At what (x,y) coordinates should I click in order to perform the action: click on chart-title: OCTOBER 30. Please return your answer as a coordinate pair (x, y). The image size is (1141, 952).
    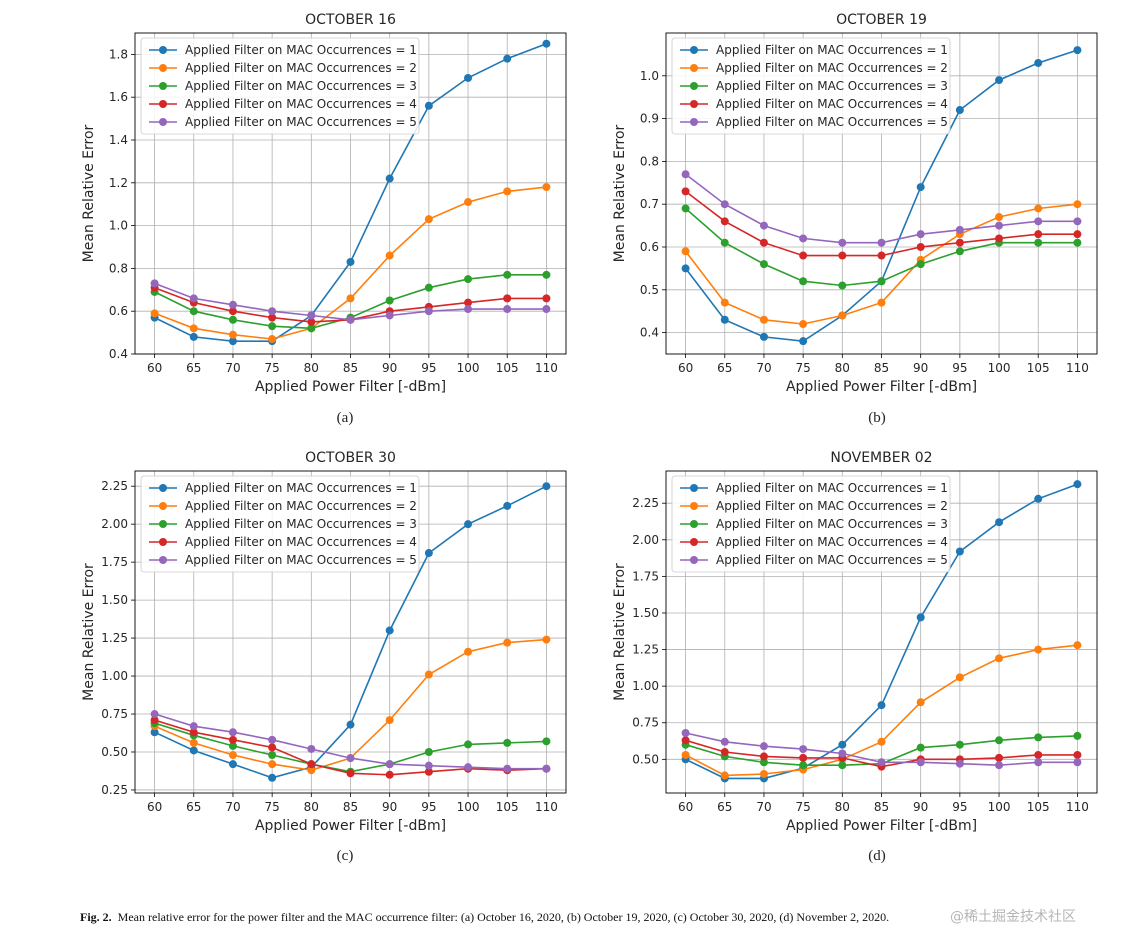
    Looking at the image, I should click on (350, 458).